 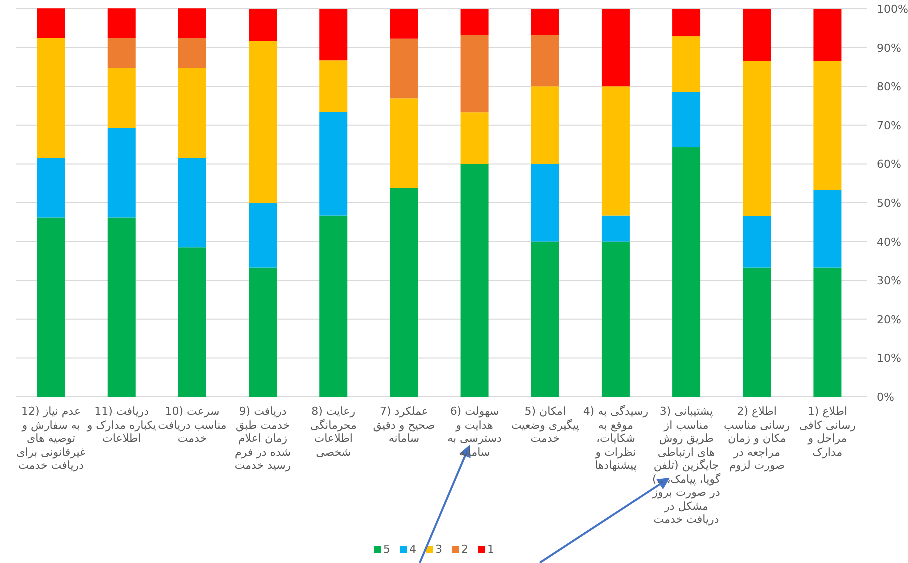 I want to click on y-tick-label: 40%, so click(x=889, y=242).